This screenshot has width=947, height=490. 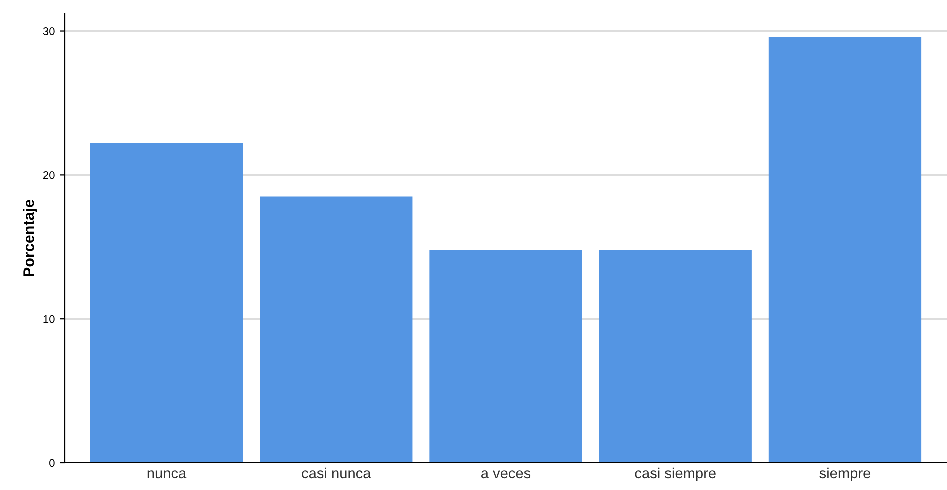 I want to click on y-tick-label: 0, so click(x=52, y=463).